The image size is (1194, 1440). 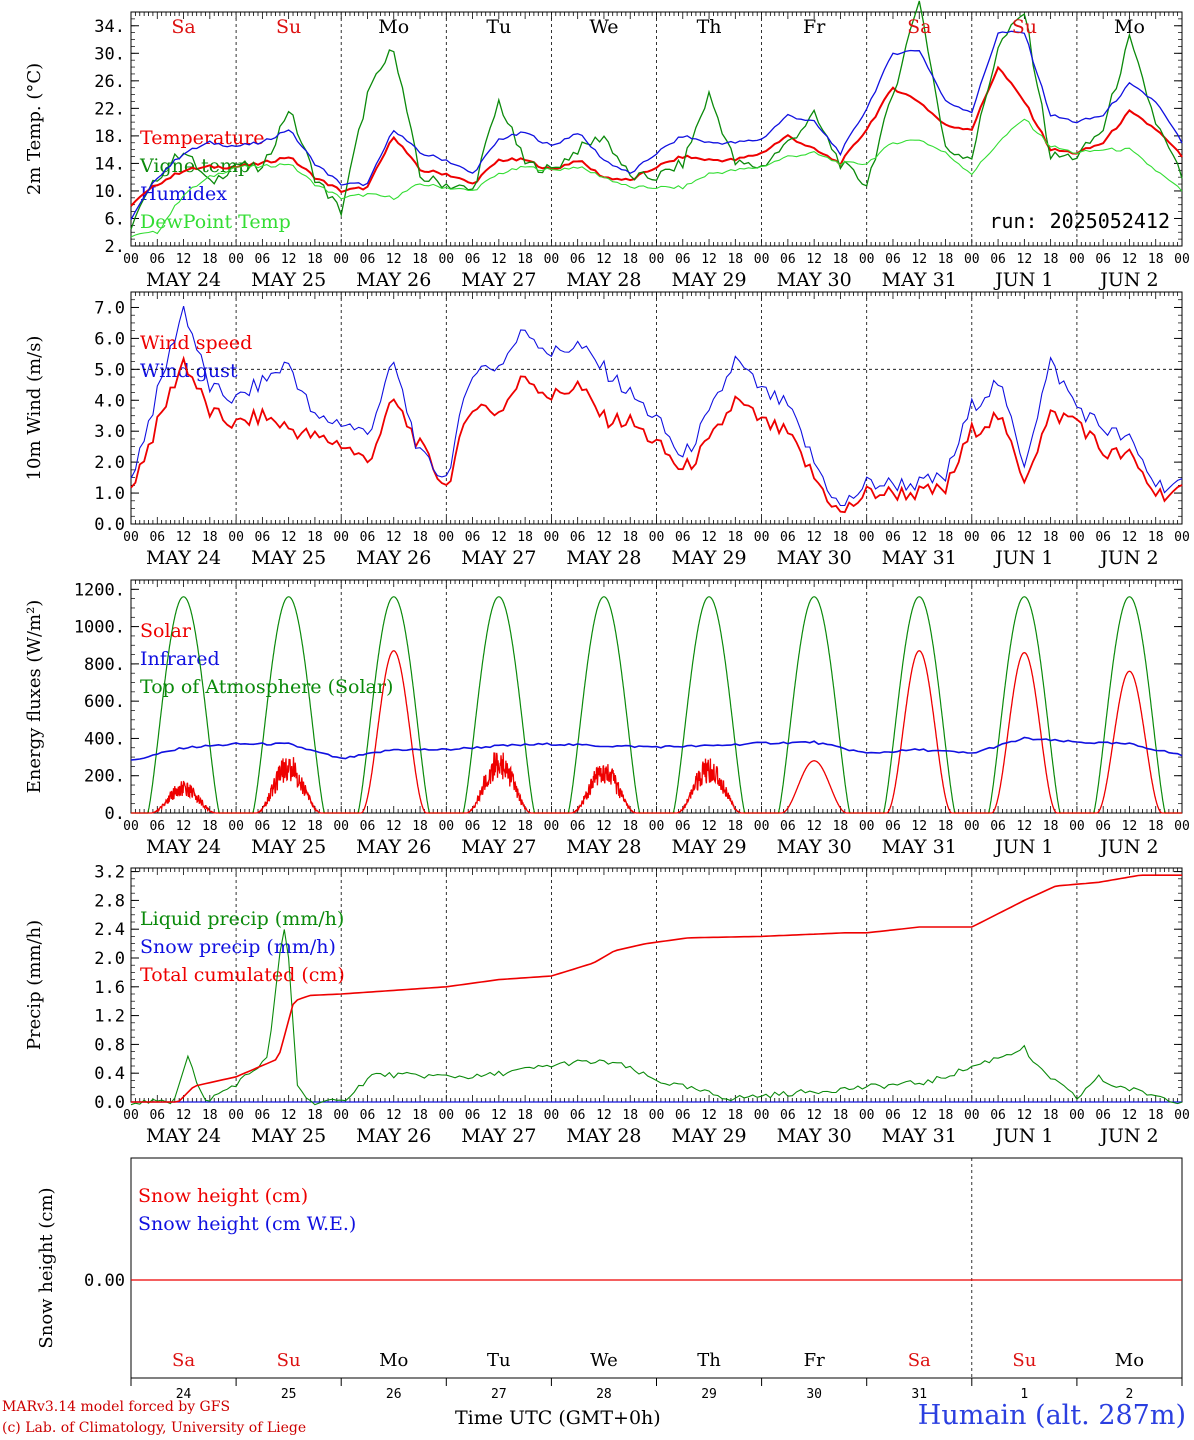 I want to click on date-label: MAY 26, so click(x=393, y=847).